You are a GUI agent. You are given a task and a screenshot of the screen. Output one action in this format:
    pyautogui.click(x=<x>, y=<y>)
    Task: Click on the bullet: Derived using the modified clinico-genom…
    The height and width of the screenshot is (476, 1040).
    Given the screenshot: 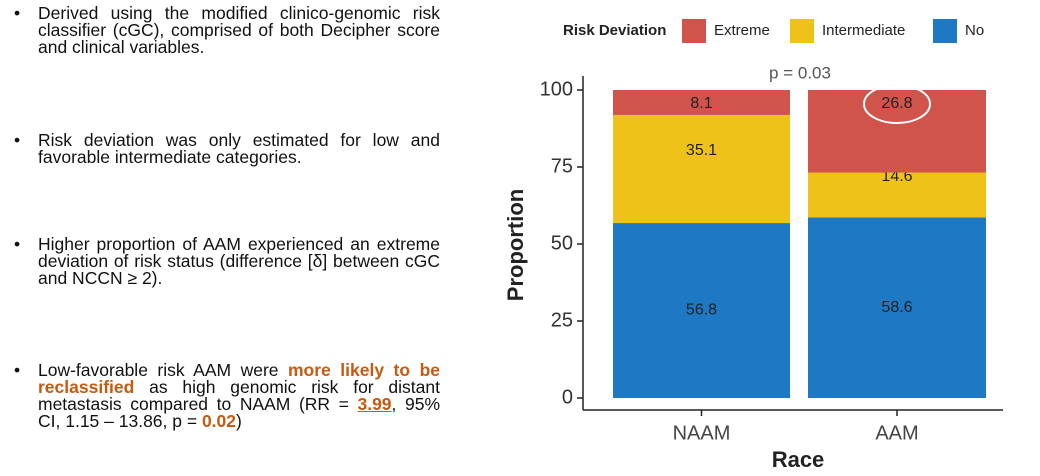 What is the action you would take?
    pyautogui.click(x=227, y=30)
    